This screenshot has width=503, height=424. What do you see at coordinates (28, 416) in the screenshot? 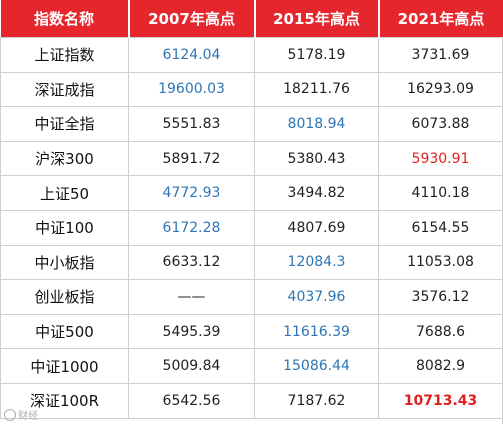
I see `watermark-text: 财经` at bounding box center [28, 416].